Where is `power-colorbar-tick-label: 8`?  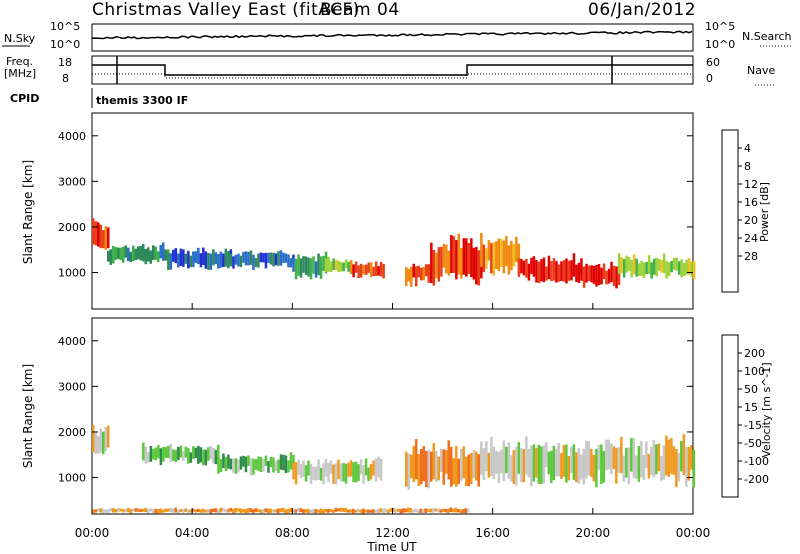
power-colorbar-tick-label: 8 is located at coordinates (747, 166).